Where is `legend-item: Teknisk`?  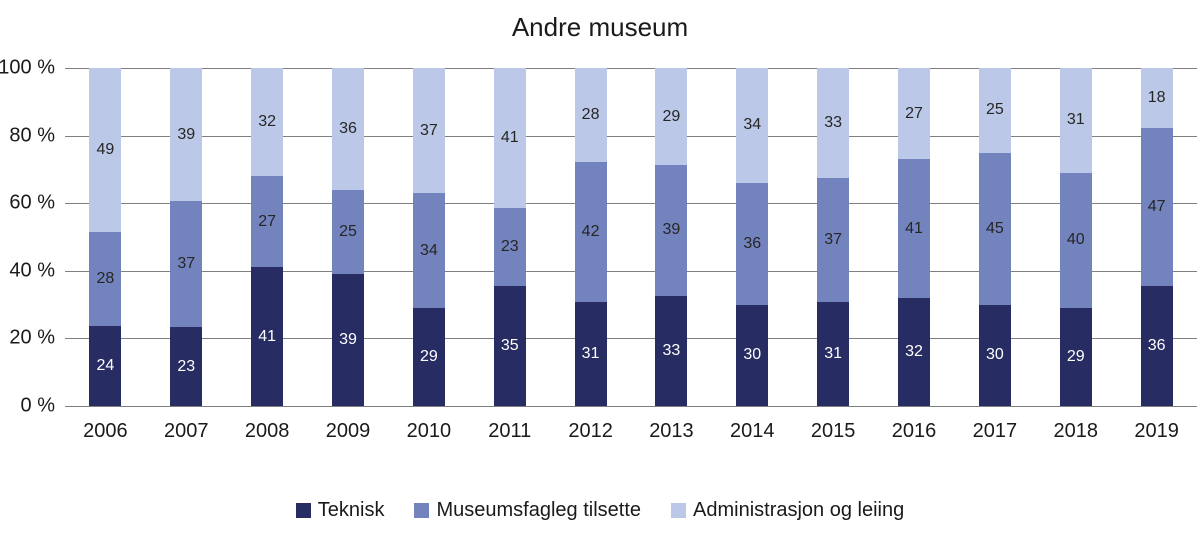
legend-item: Teknisk is located at coordinates (340, 510).